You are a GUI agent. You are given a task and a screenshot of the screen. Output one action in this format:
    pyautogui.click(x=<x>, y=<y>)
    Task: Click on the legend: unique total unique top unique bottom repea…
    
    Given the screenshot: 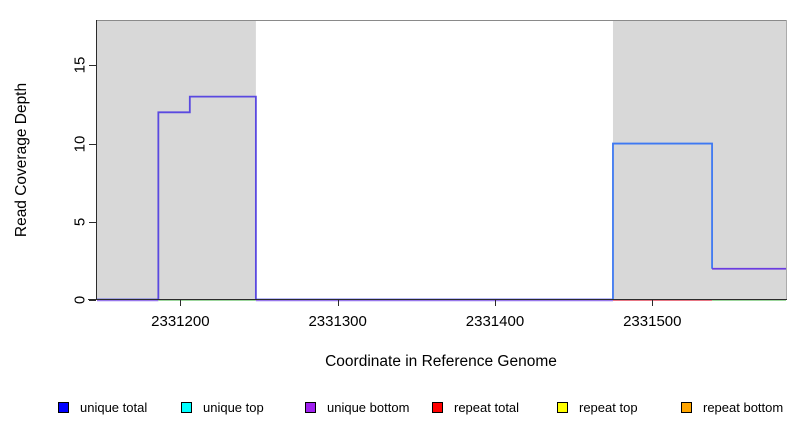 What is the action you would take?
    pyautogui.click(x=396, y=408)
    